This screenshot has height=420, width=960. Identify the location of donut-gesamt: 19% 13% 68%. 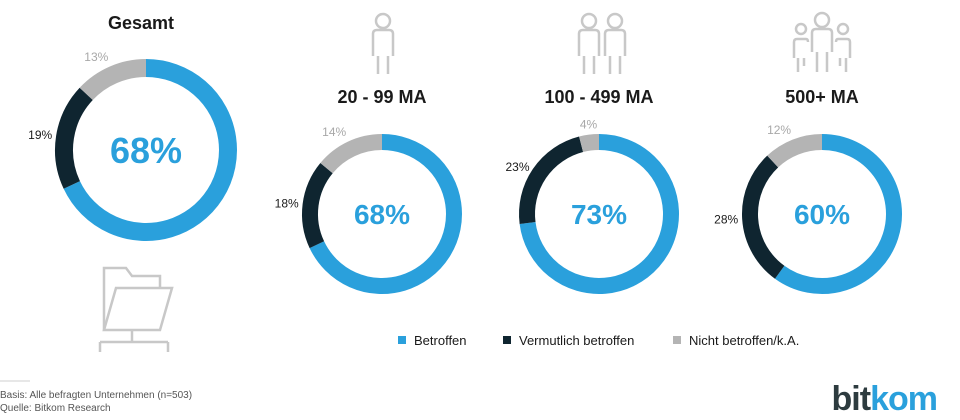
(132, 145).